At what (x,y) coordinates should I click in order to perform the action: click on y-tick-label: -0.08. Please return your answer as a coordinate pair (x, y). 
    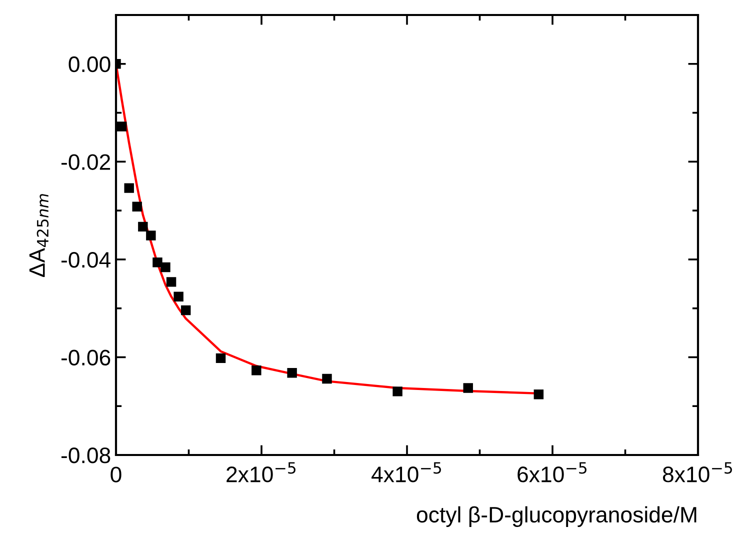
    Looking at the image, I should click on (85, 456).